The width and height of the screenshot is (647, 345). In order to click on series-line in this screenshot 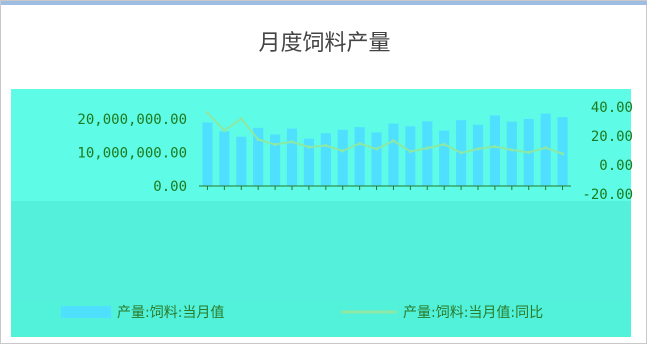, I will do `click(384, 133)`.